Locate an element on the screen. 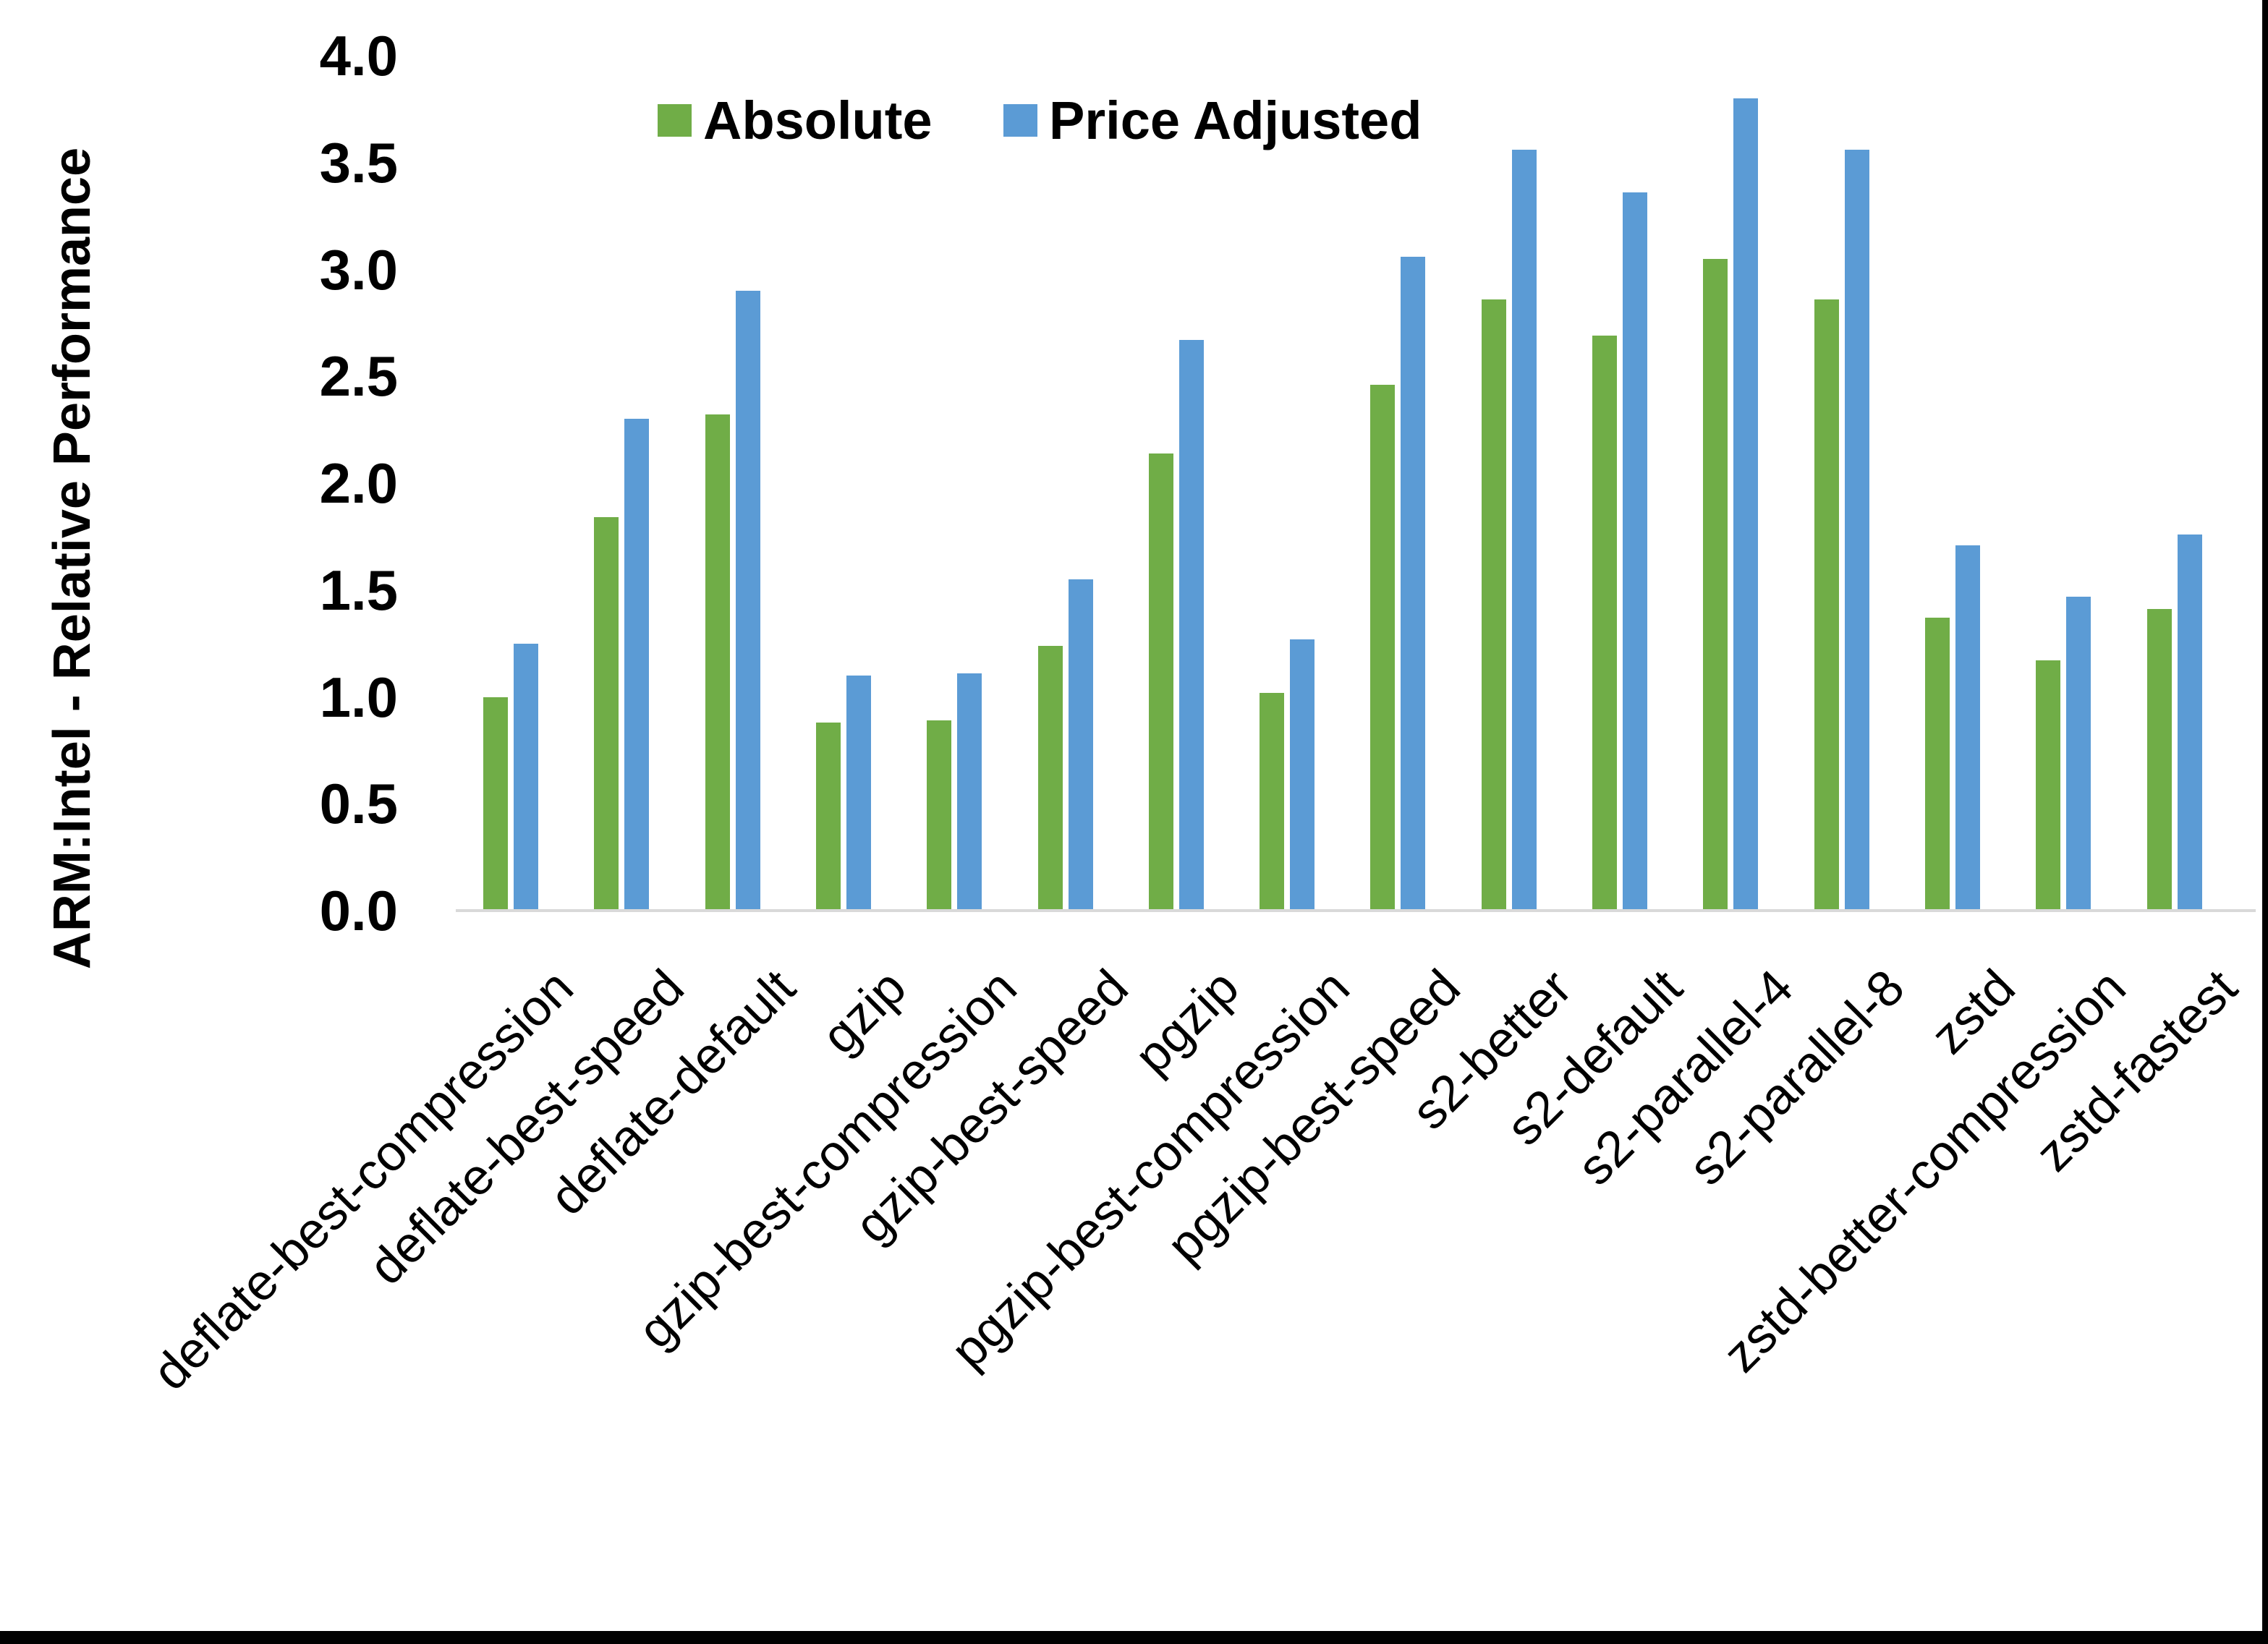 The width and height of the screenshot is (2268, 1644). y-tick-label: 0.0 is located at coordinates (358, 910).